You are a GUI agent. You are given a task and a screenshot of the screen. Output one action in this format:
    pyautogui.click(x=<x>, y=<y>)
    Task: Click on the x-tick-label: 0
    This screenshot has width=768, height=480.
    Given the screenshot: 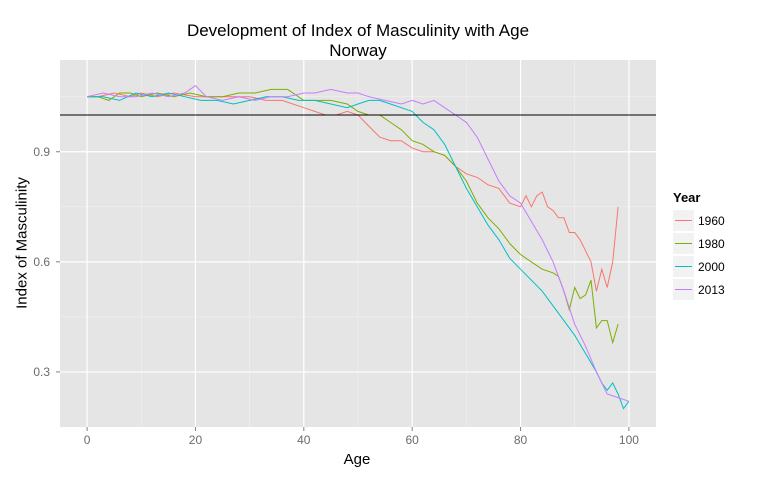 What is the action you would take?
    pyautogui.click(x=87, y=440)
    